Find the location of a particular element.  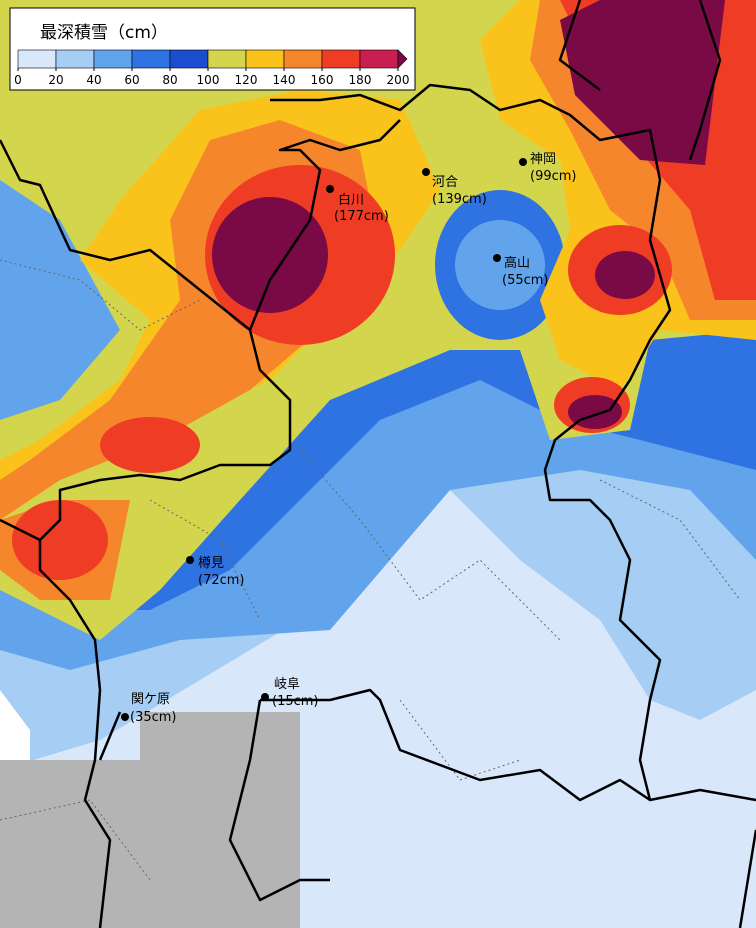

colorbar: 0 20 40 60 80 100 120 140 160 180 200 is located at coordinates (212, 68).